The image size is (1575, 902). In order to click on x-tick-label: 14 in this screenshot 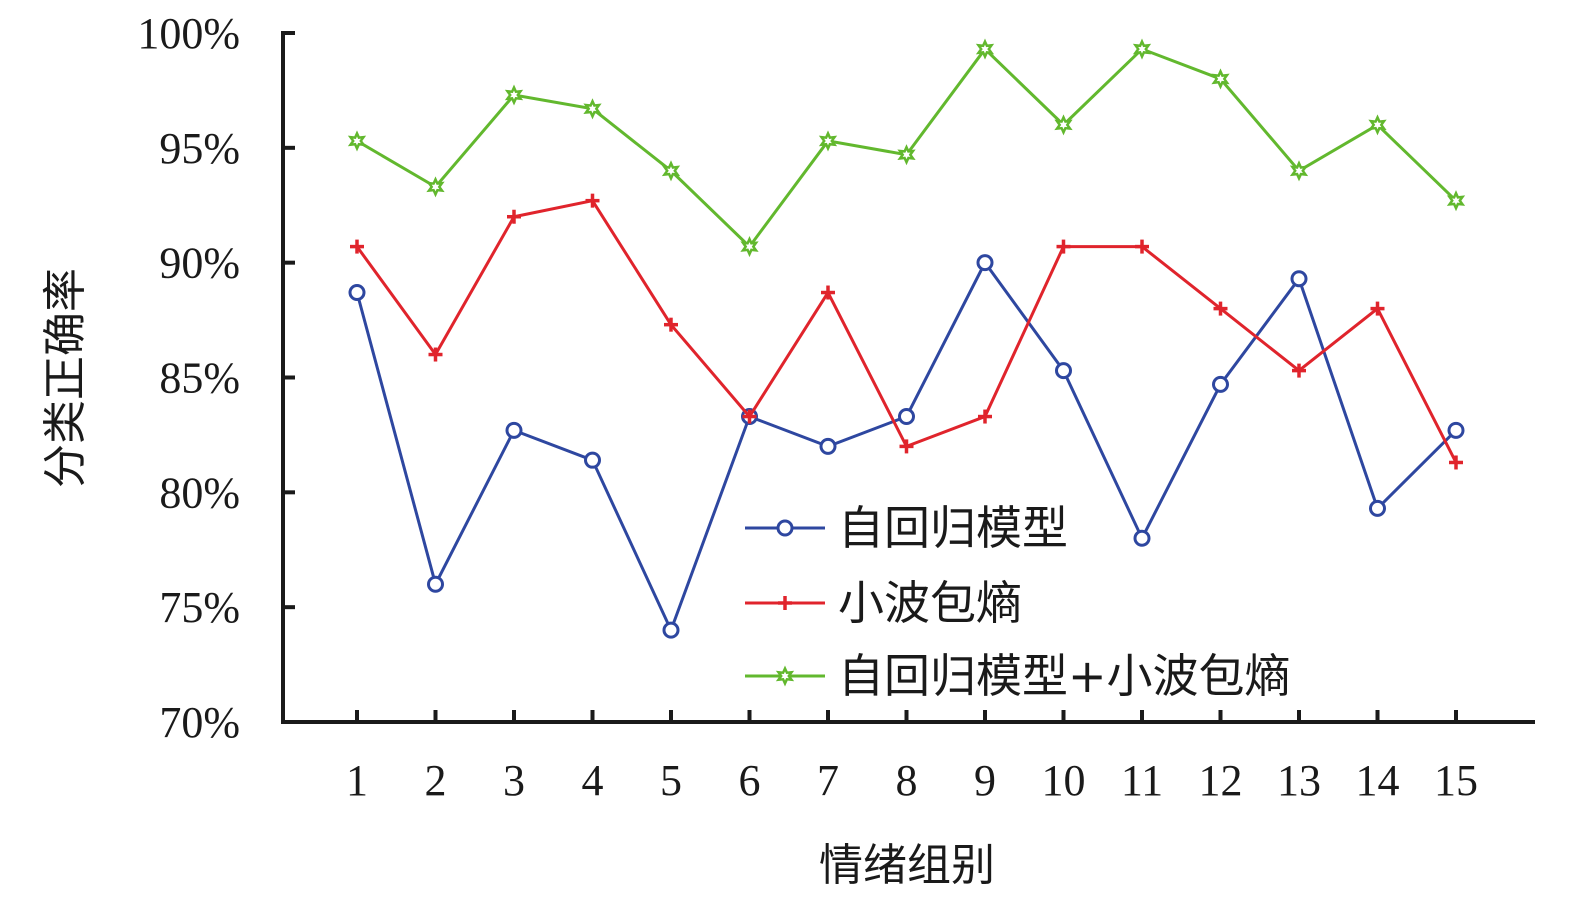, I will do `click(1378, 780)`.